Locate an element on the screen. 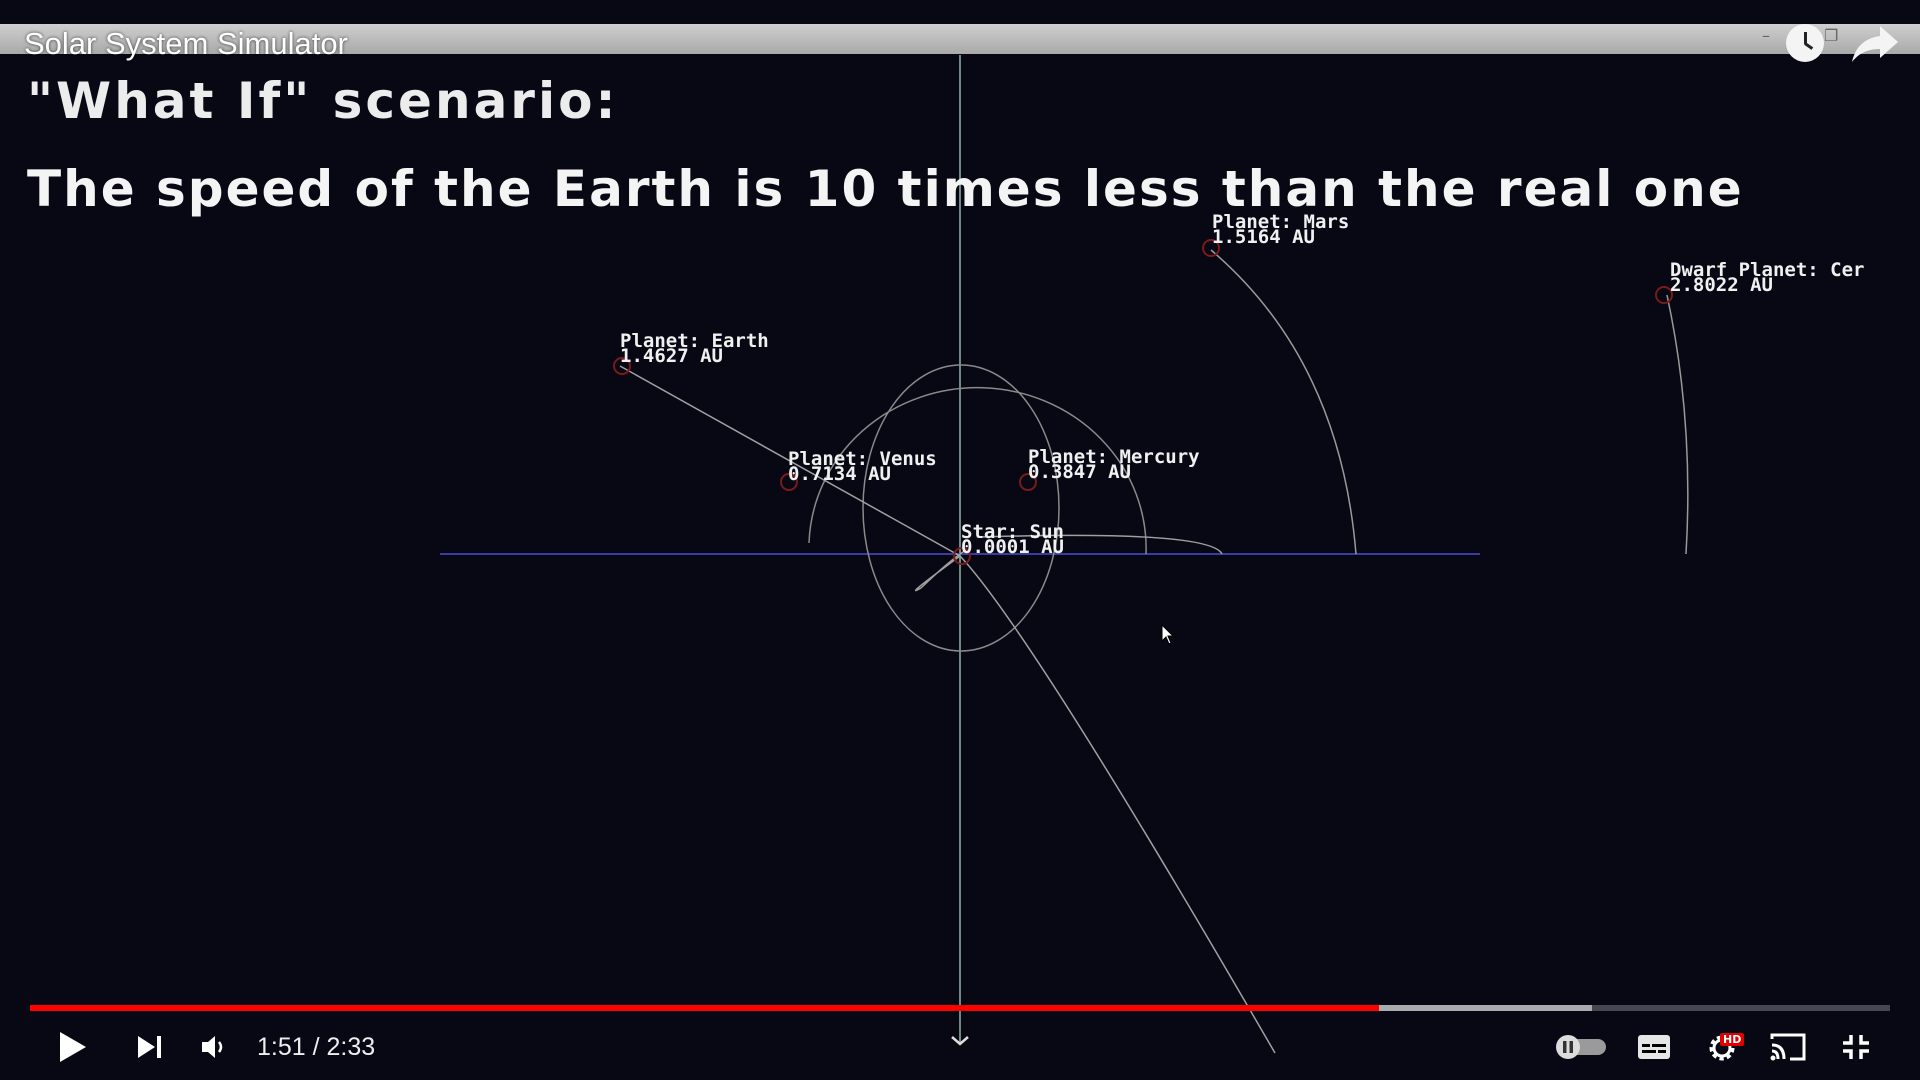 Image resolution: width=1920 pixels, height=1080 pixels. earth-loop is located at coordinates (940, 570).